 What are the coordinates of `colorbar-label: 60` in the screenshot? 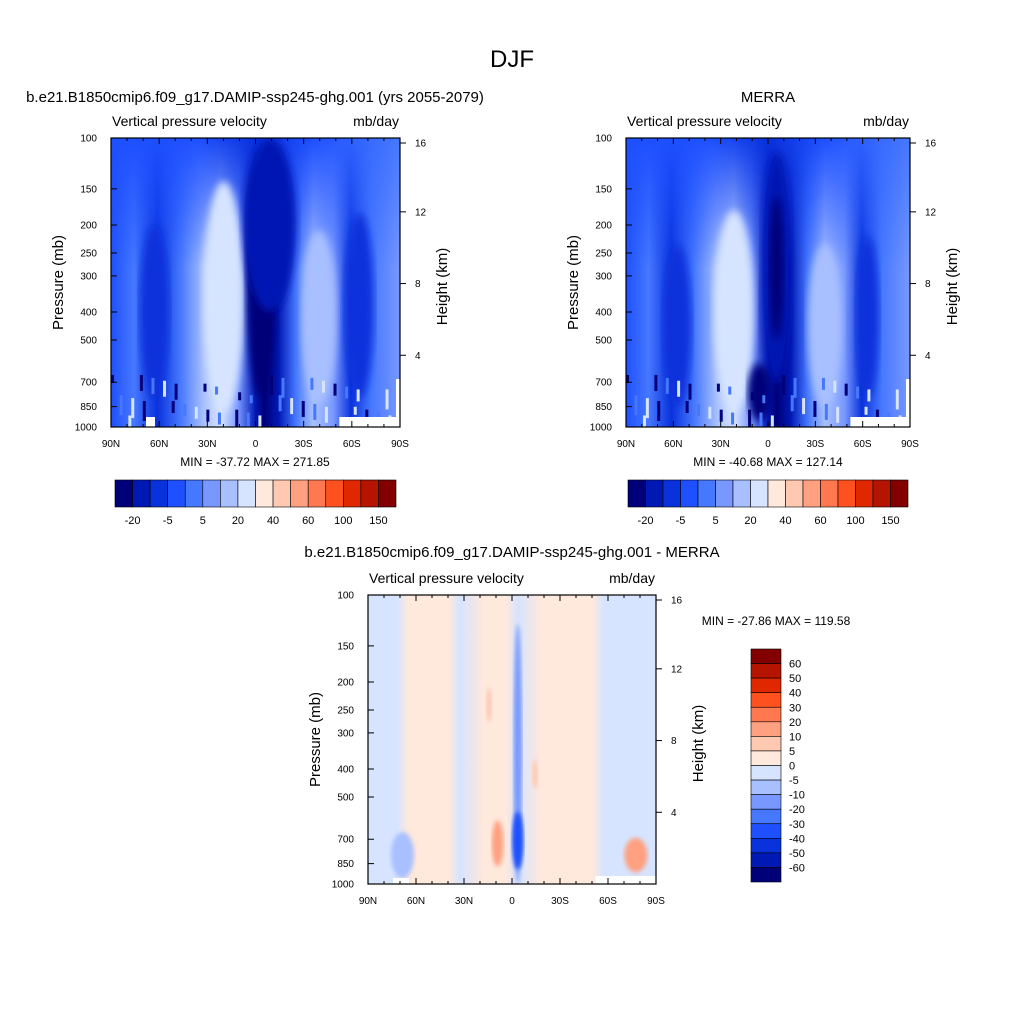 It's located at (308, 521).